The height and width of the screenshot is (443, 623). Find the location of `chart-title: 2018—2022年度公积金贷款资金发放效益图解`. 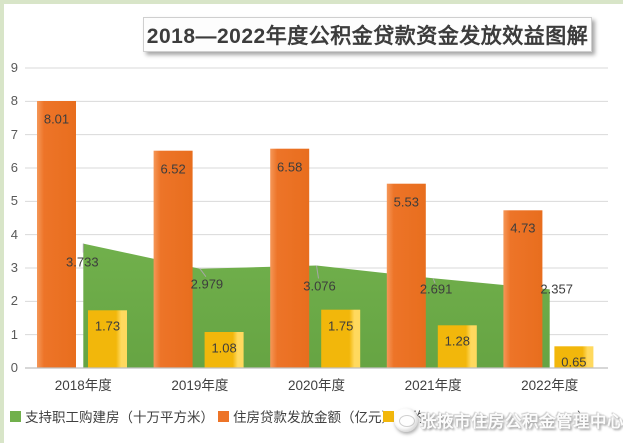

chart-title: 2018—2022年度公积金贷款资金发放效益图解 is located at coordinates (367, 36).